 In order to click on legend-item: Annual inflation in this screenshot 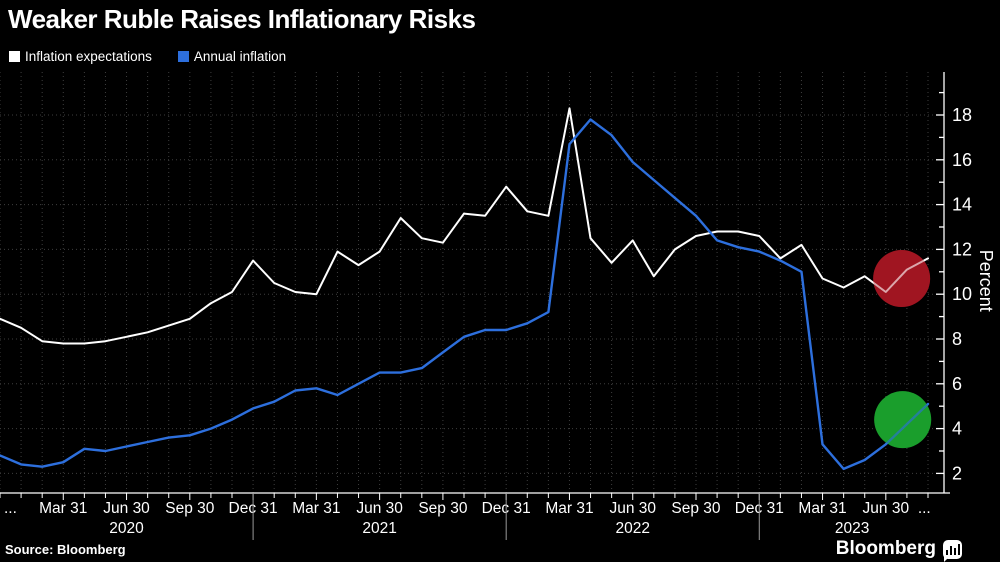, I will do `click(232, 56)`.